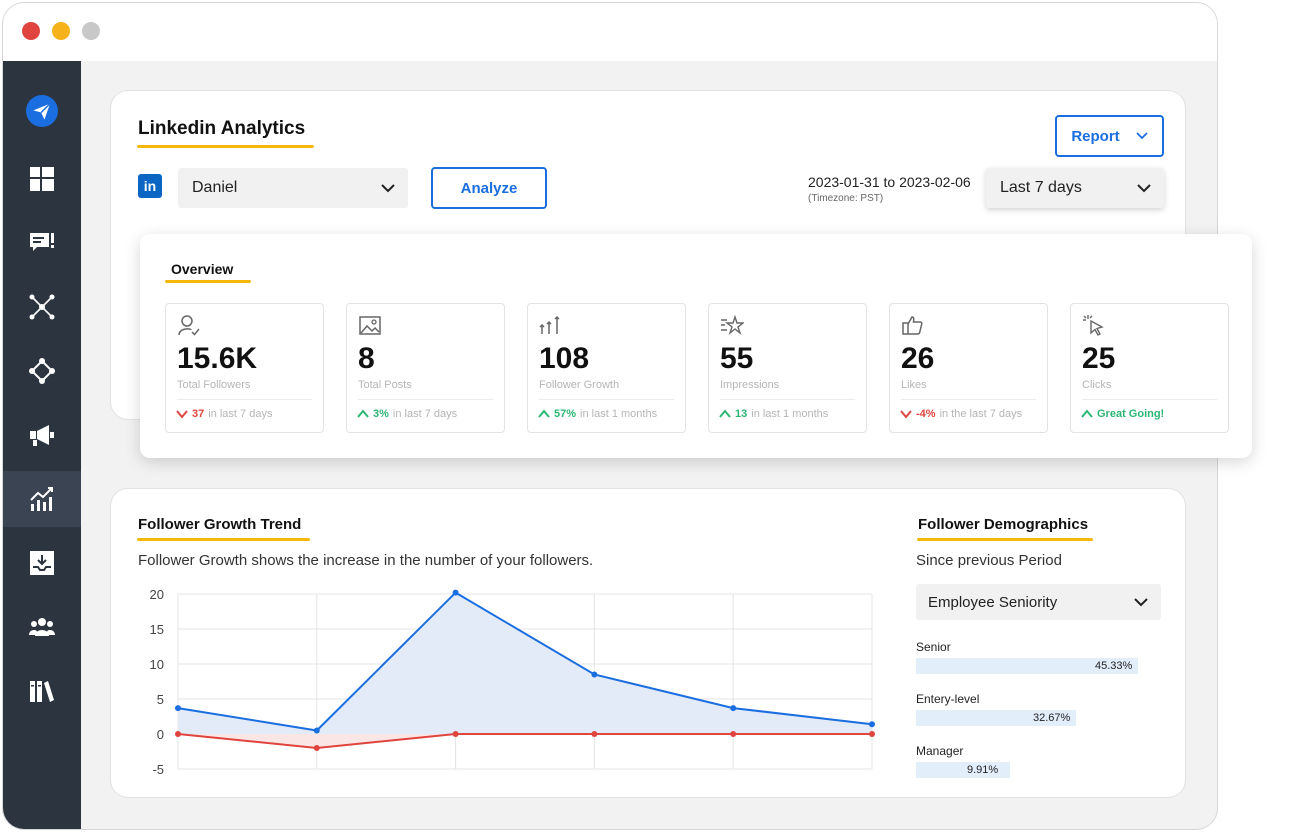 This screenshot has width=1300, height=833. Describe the element at coordinates (217, 358) in the screenshot. I see `stat-value: 15.6K` at that location.